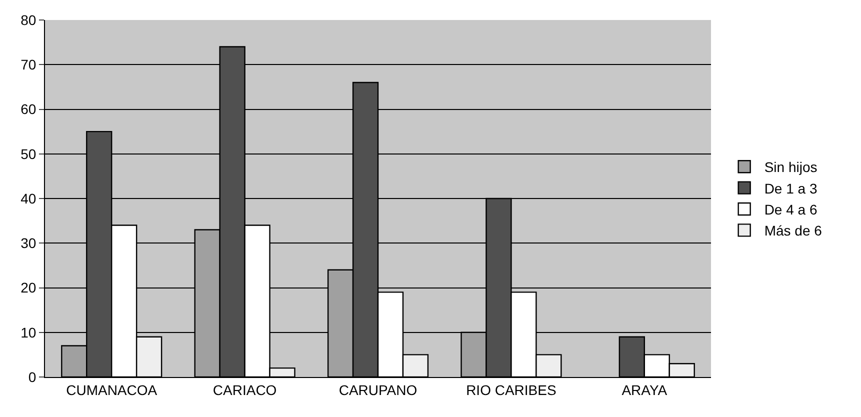 This screenshot has height=417, width=861. I want to click on y-tick-label: 50, so click(28, 154).